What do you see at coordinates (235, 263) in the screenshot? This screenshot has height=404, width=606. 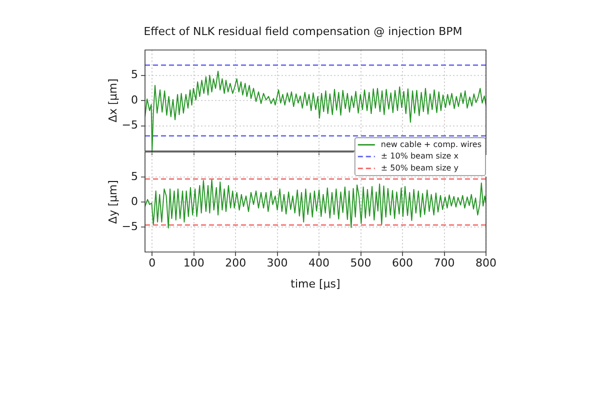 I see `x-tick-label: 200` at bounding box center [235, 263].